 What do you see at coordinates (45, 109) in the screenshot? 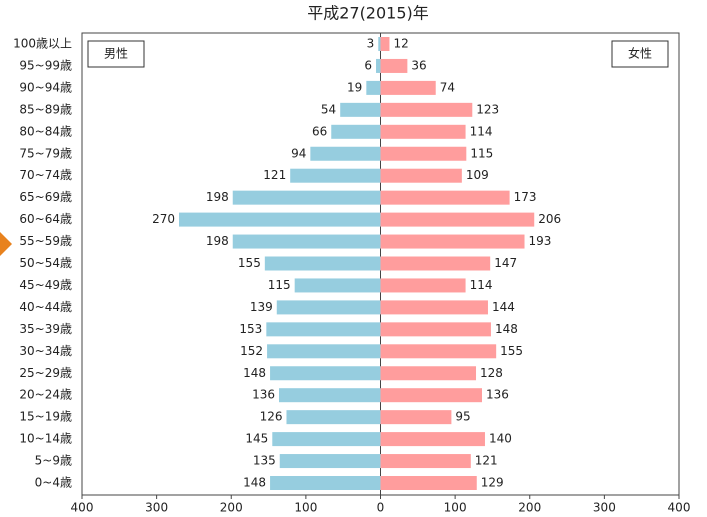
I see `y-tick-label: 85~89歳` at bounding box center [45, 109].